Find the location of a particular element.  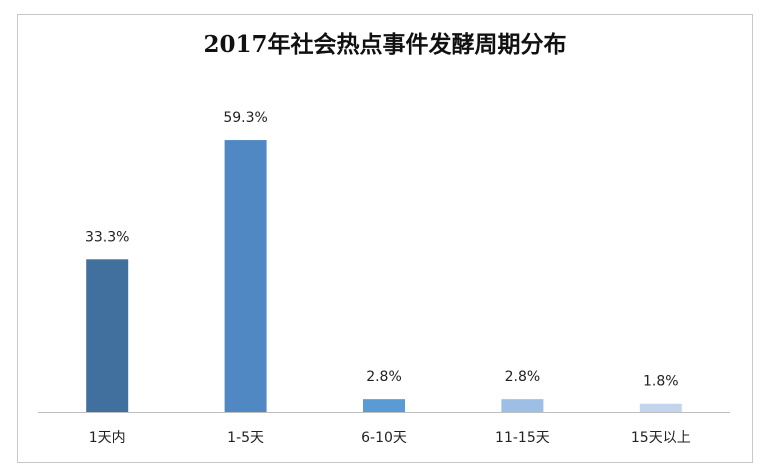

value-label: 33.3% is located at coordinates (107, 237).